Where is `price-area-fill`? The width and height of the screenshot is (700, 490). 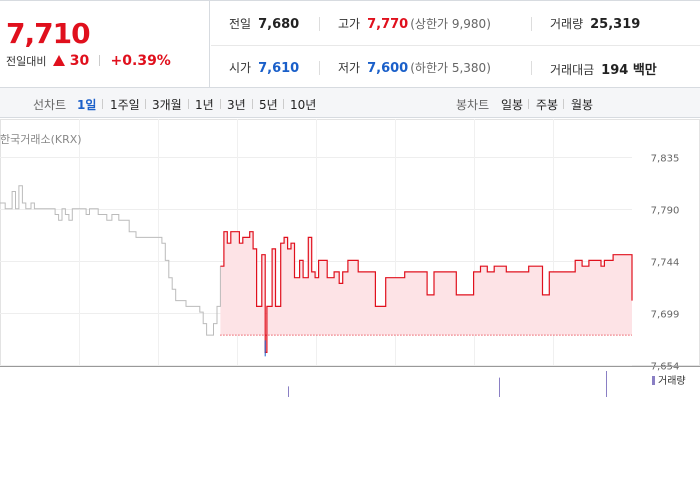
price-area-fill is located at coordinates (426, 292).